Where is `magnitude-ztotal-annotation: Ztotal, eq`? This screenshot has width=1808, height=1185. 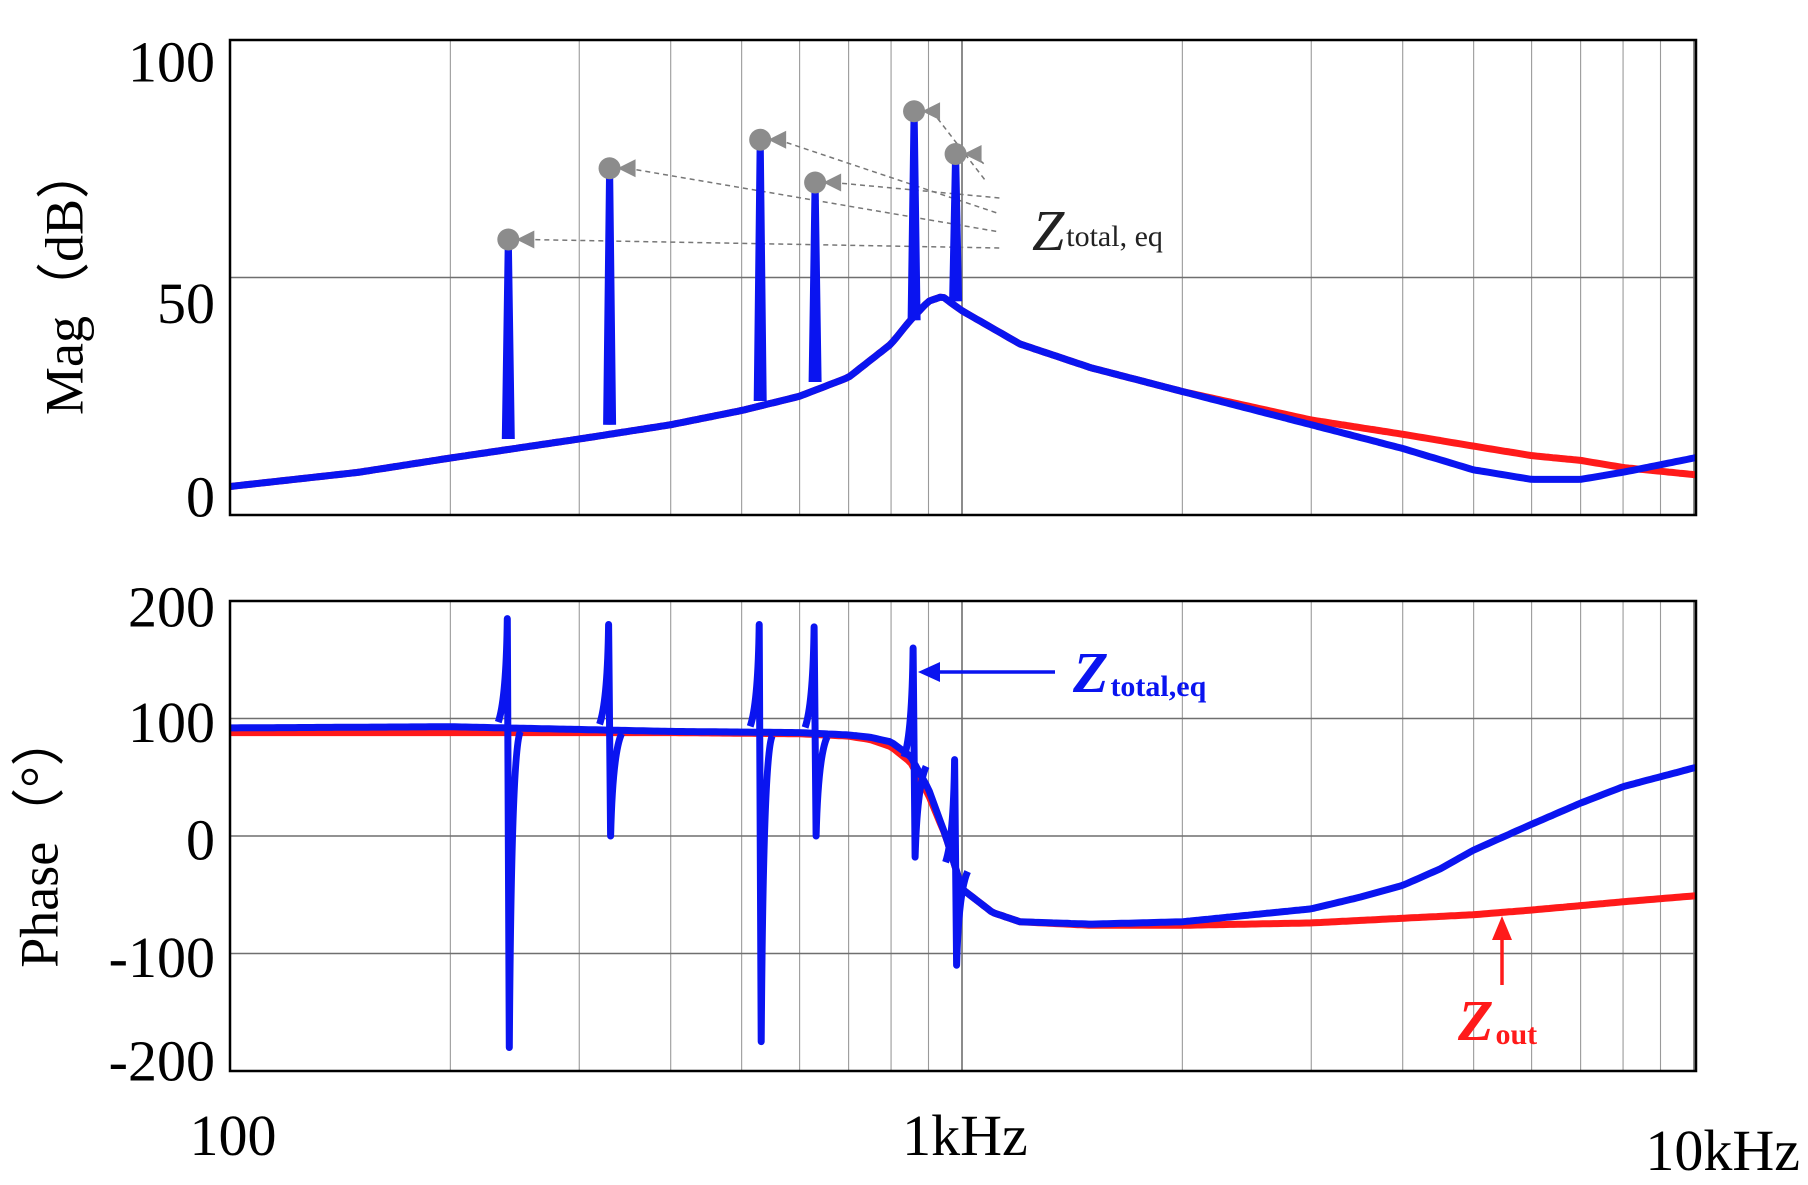 magnitude-ztotal-annotation: Ztotal, eq is located at coordinates (1097, 230).